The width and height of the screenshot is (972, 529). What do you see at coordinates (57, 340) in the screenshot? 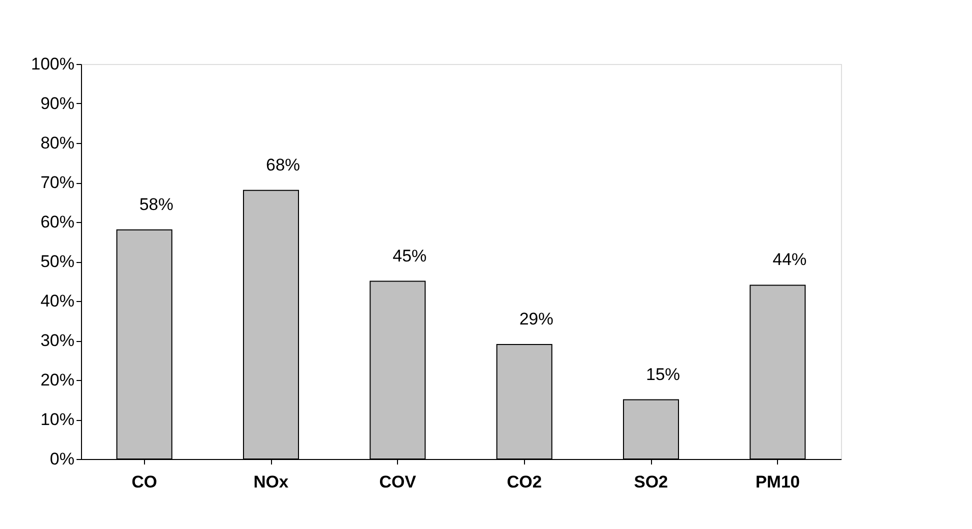
I see `y-tick-label: 30%` at bounding box center [57, 340].